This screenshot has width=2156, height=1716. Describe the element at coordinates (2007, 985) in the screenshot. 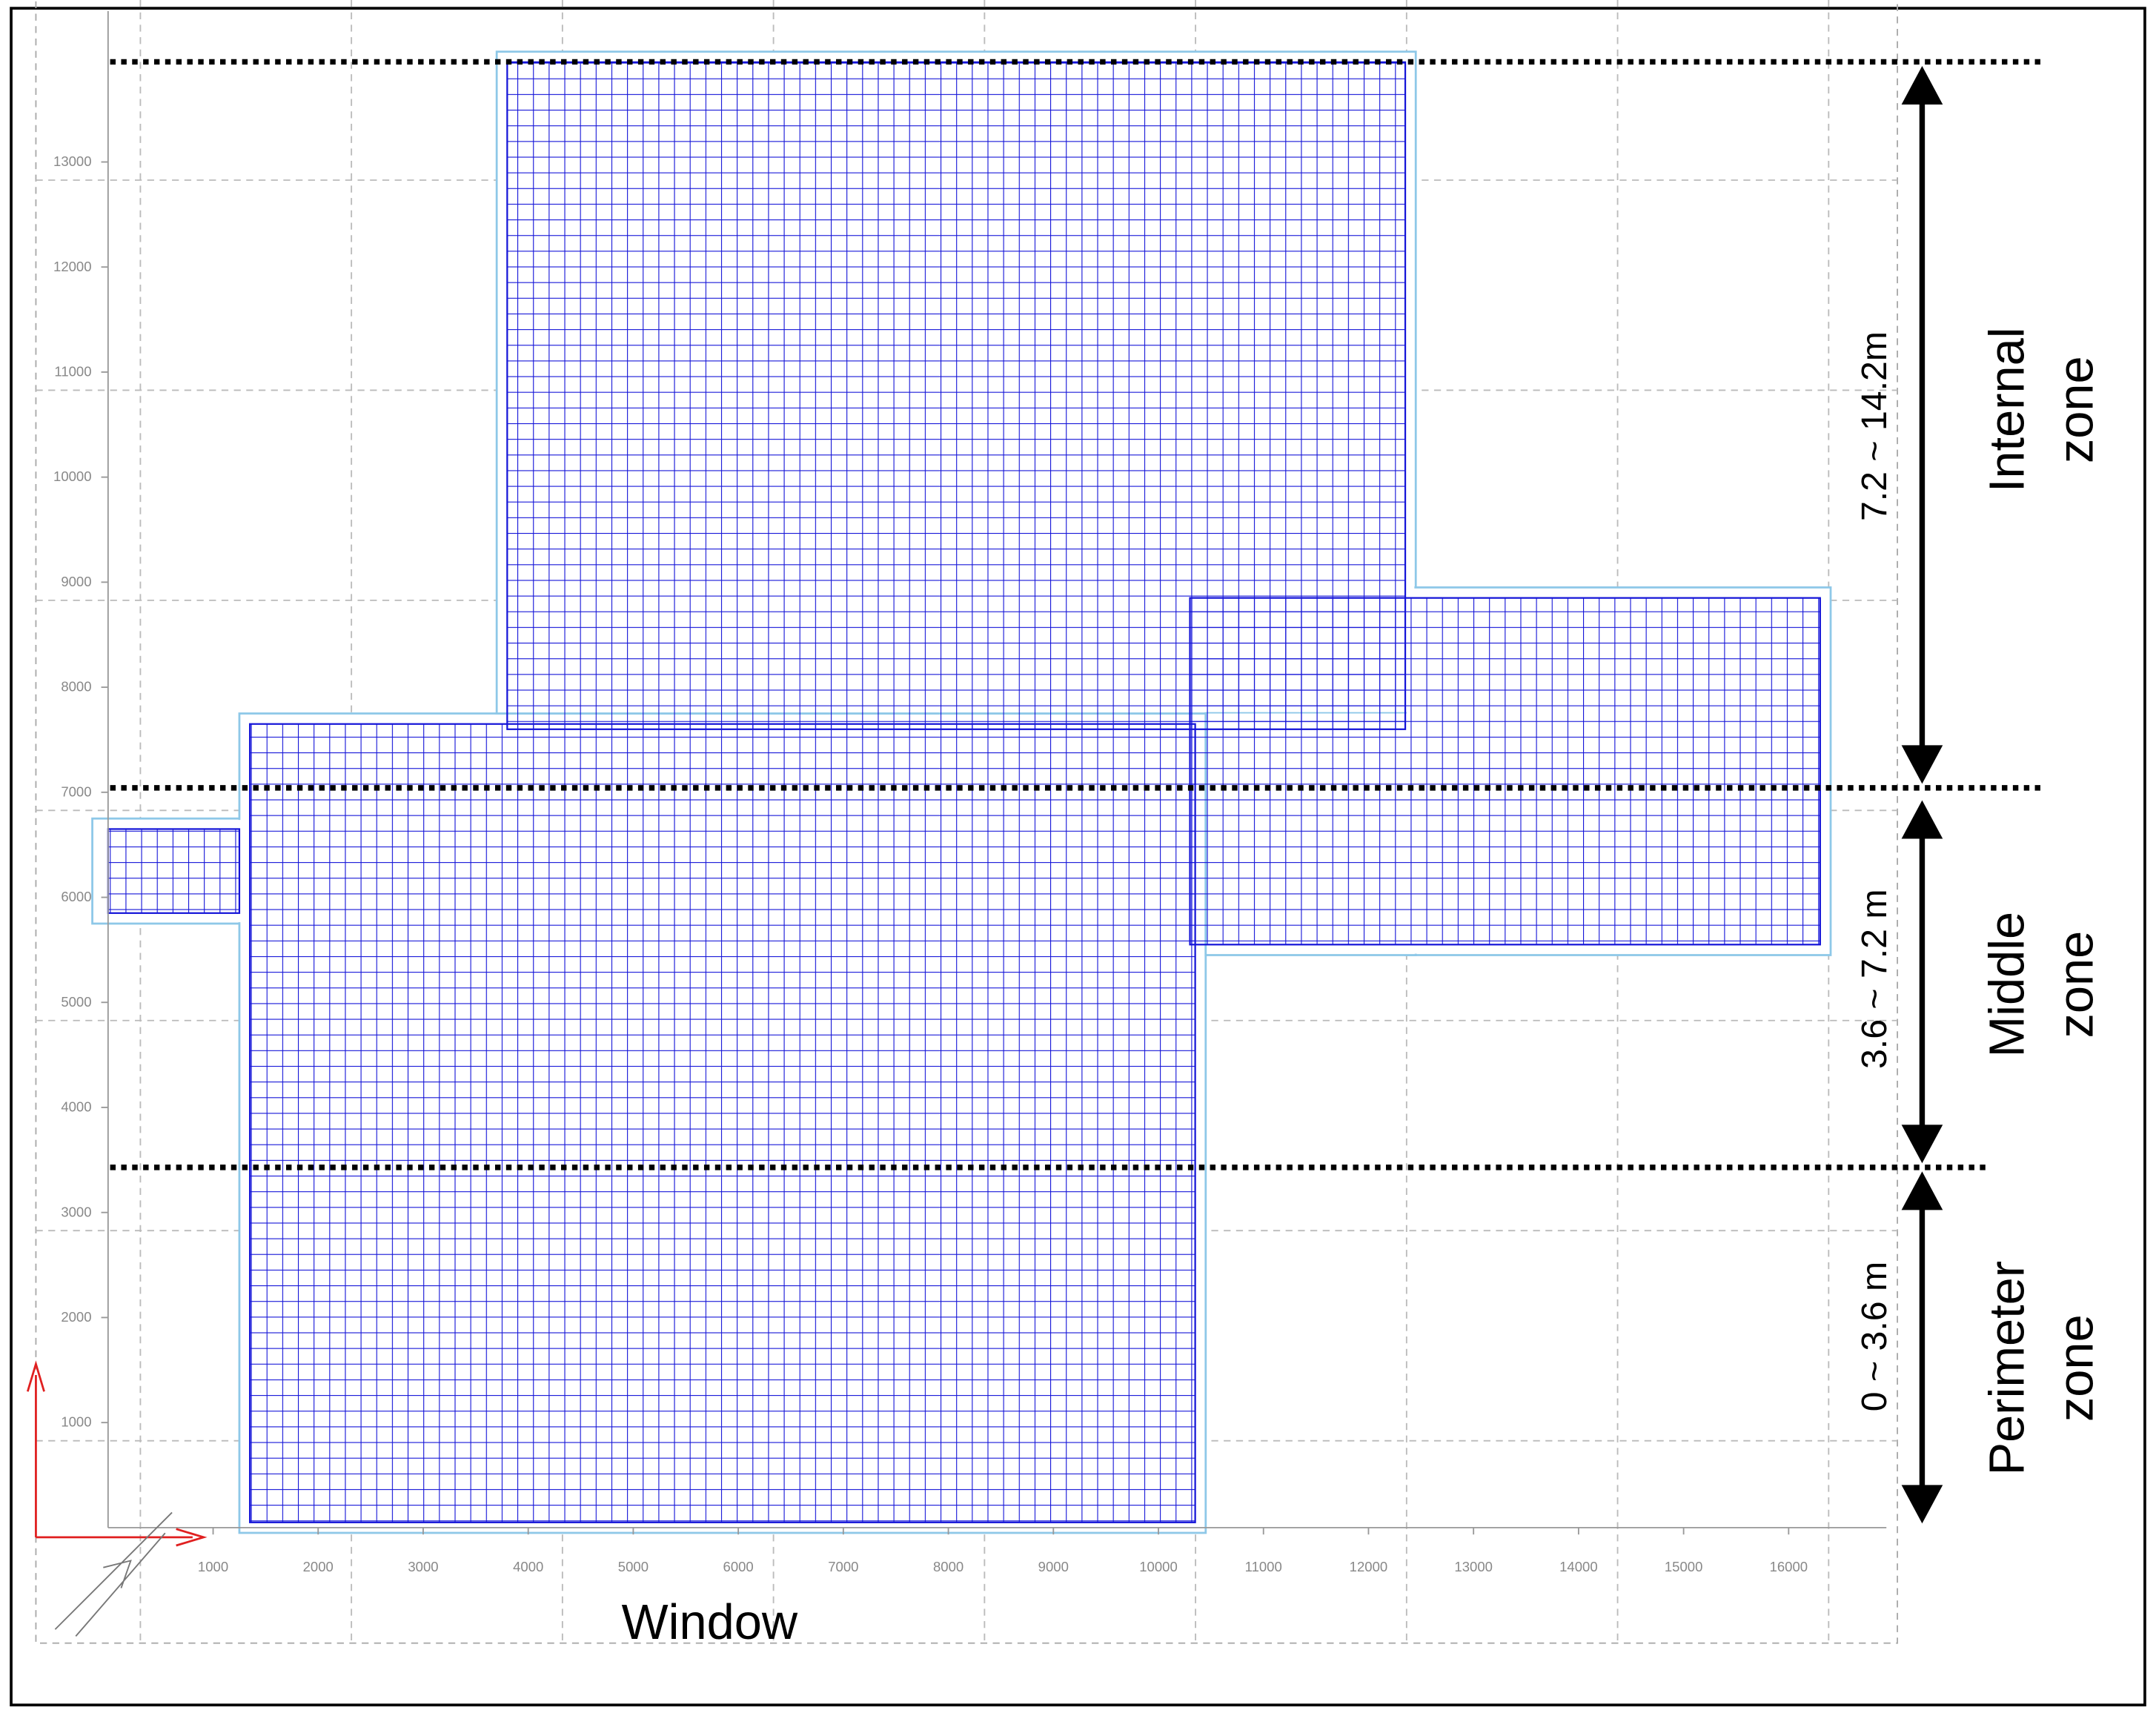

I see `zone-name: Middle` at that location.